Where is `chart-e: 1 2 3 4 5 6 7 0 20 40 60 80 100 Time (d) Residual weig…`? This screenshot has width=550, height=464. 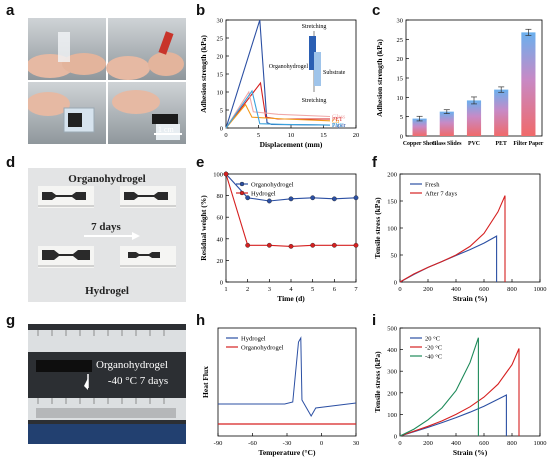 chart-e: 1 2 3 4 5 6 7 0 20 40 60 80 100 Time (d) Residual weig… is located at coordinates (279, 237).